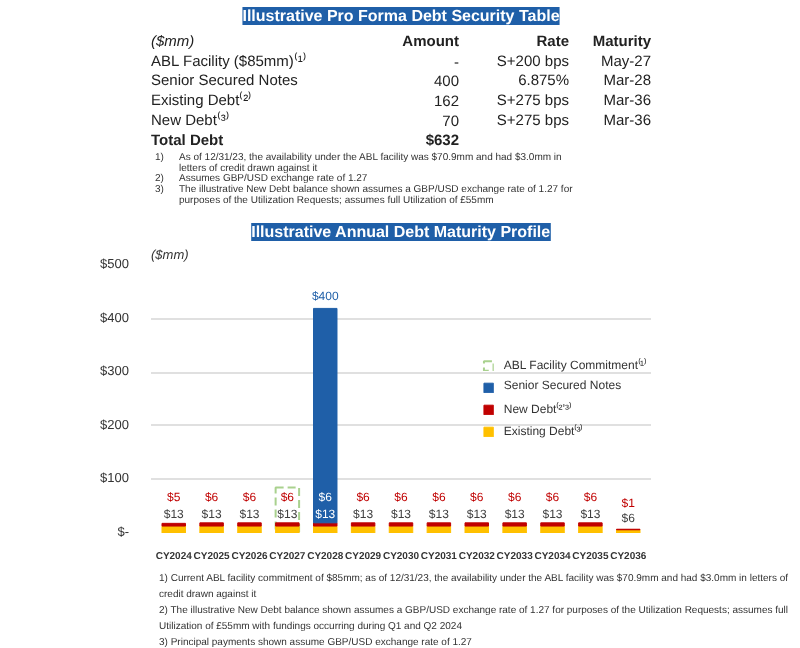 The image size is (800, 648). I want to click on chart-title: Illustrative Annual Debt Maturity Profile, so click(401, 232).